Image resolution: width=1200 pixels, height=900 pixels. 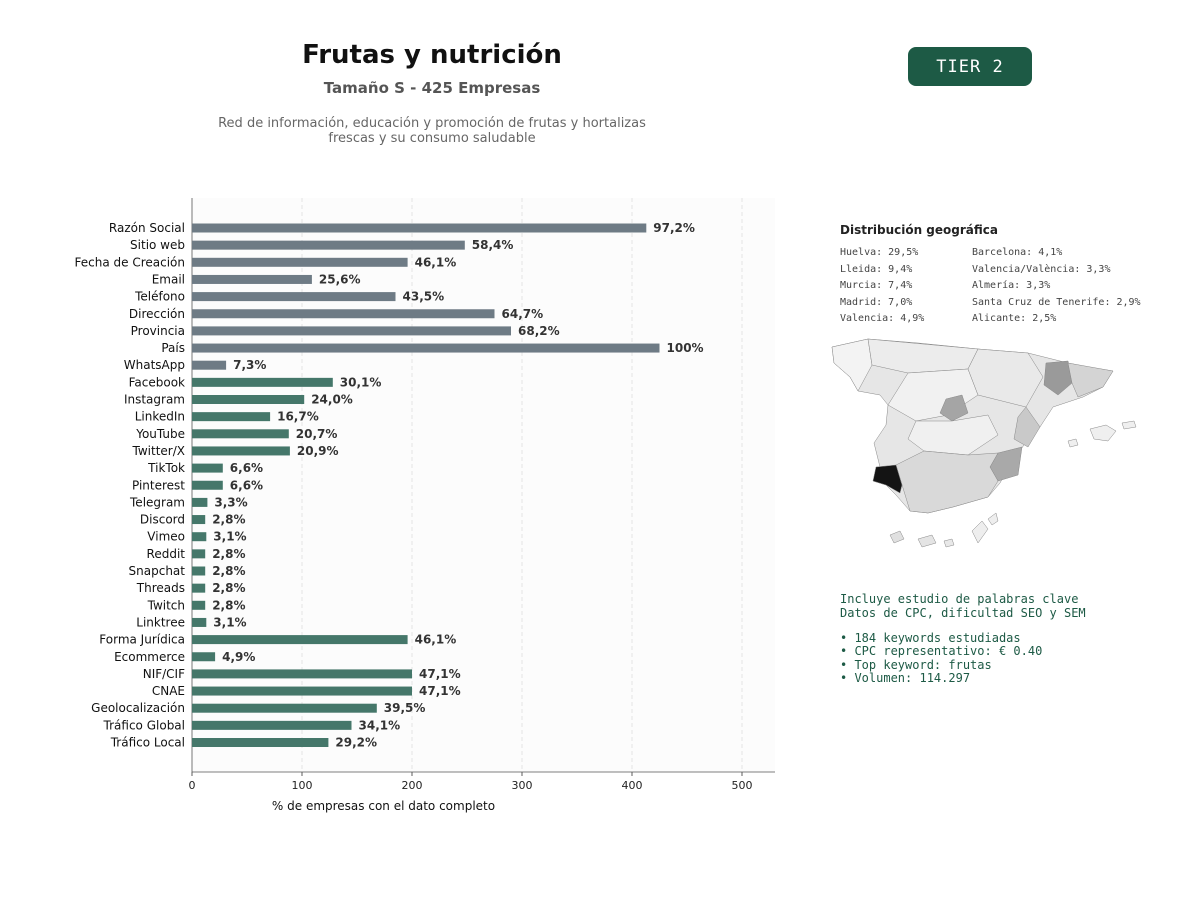 What do you see at coordinates (432, 55) in the screenshot?
I see `page-title: Frutas y nutrición` at bounding box center [432, 55].